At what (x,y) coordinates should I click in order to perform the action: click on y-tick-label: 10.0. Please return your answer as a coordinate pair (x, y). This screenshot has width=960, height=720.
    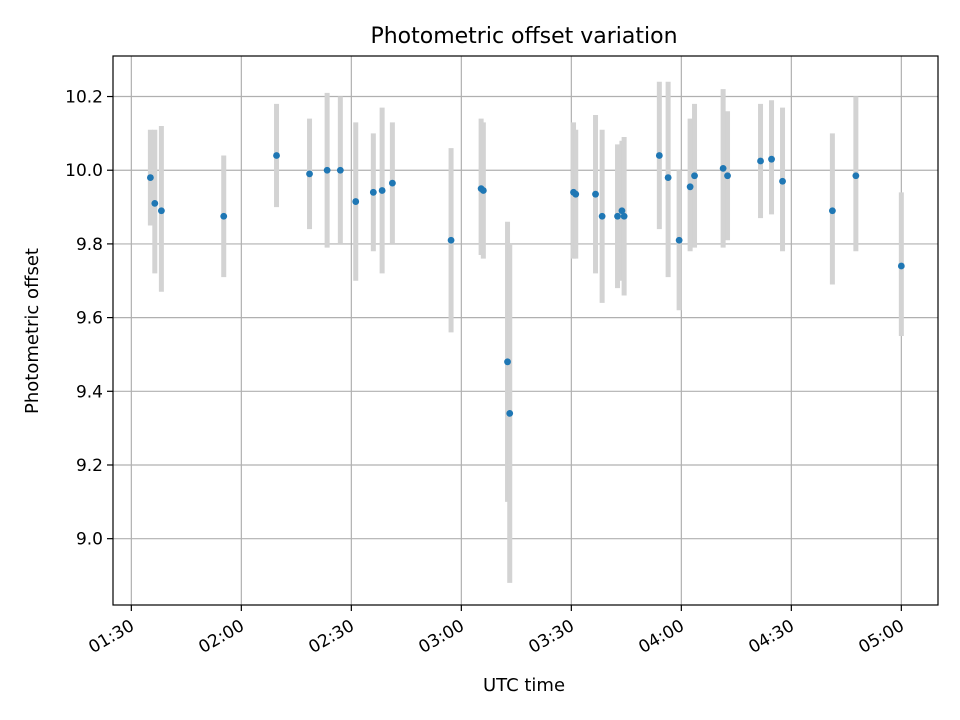
    Looking at the image, I should click on (84, 171).